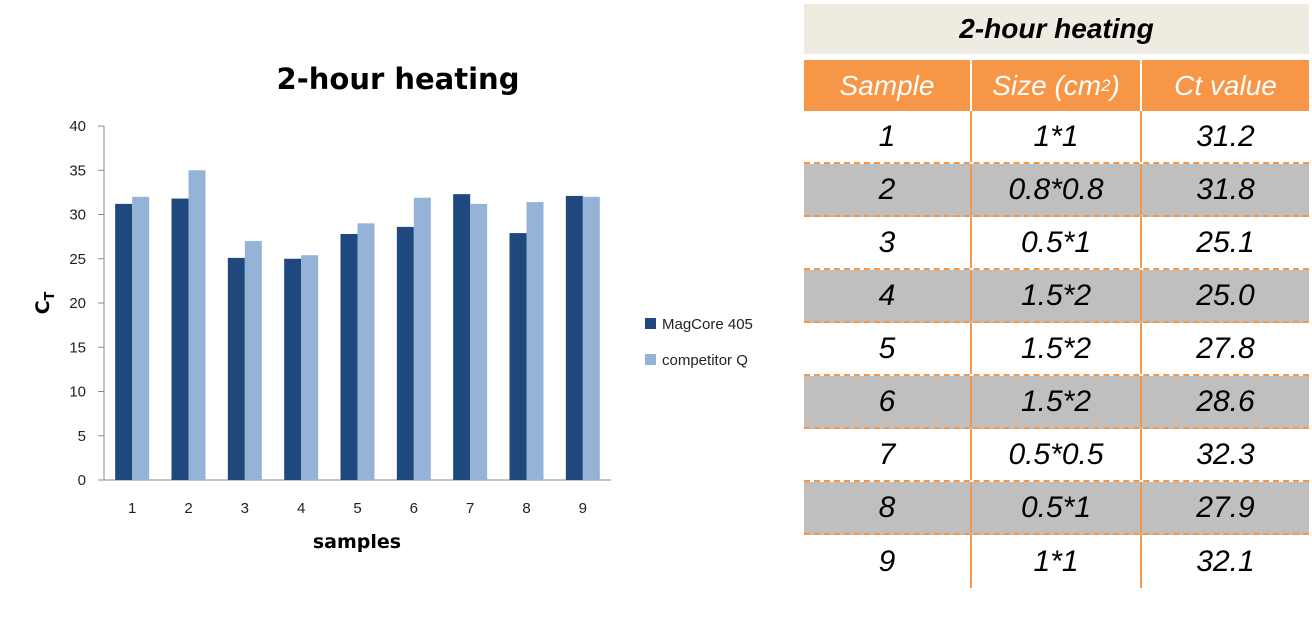  Describe the element at coordinates (1047, 85) in the screenshot. I see `header-size-text: Size (cm` at that location.